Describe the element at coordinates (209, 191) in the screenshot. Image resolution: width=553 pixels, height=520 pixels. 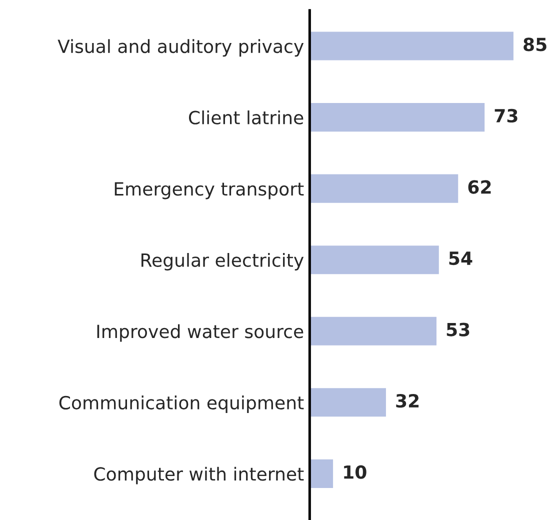
I see `y-tick-label: Emergency transport` at that location.